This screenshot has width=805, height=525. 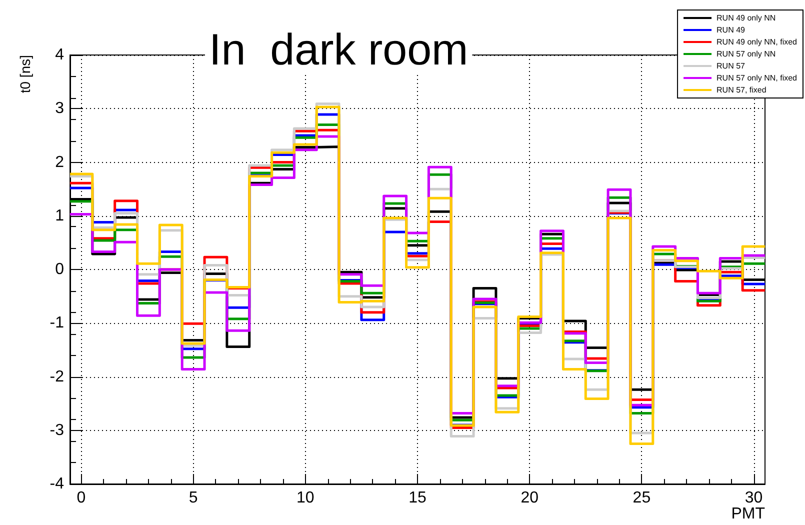 What do you see at coordinates (305, 498) in the screenshot?
I see `x-tick-label: 10` at bounding box center [305, 498].